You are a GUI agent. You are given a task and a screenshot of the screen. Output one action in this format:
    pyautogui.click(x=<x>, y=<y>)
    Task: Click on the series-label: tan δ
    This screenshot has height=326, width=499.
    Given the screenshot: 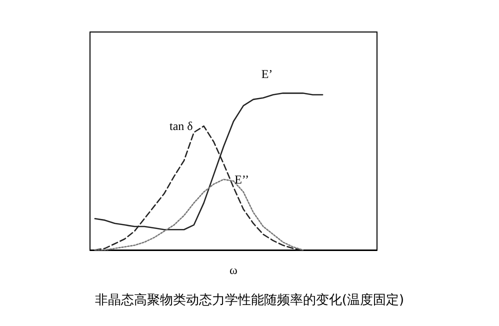 What is the action you would take?
    pyautogui.click(x=181, y=126)
    